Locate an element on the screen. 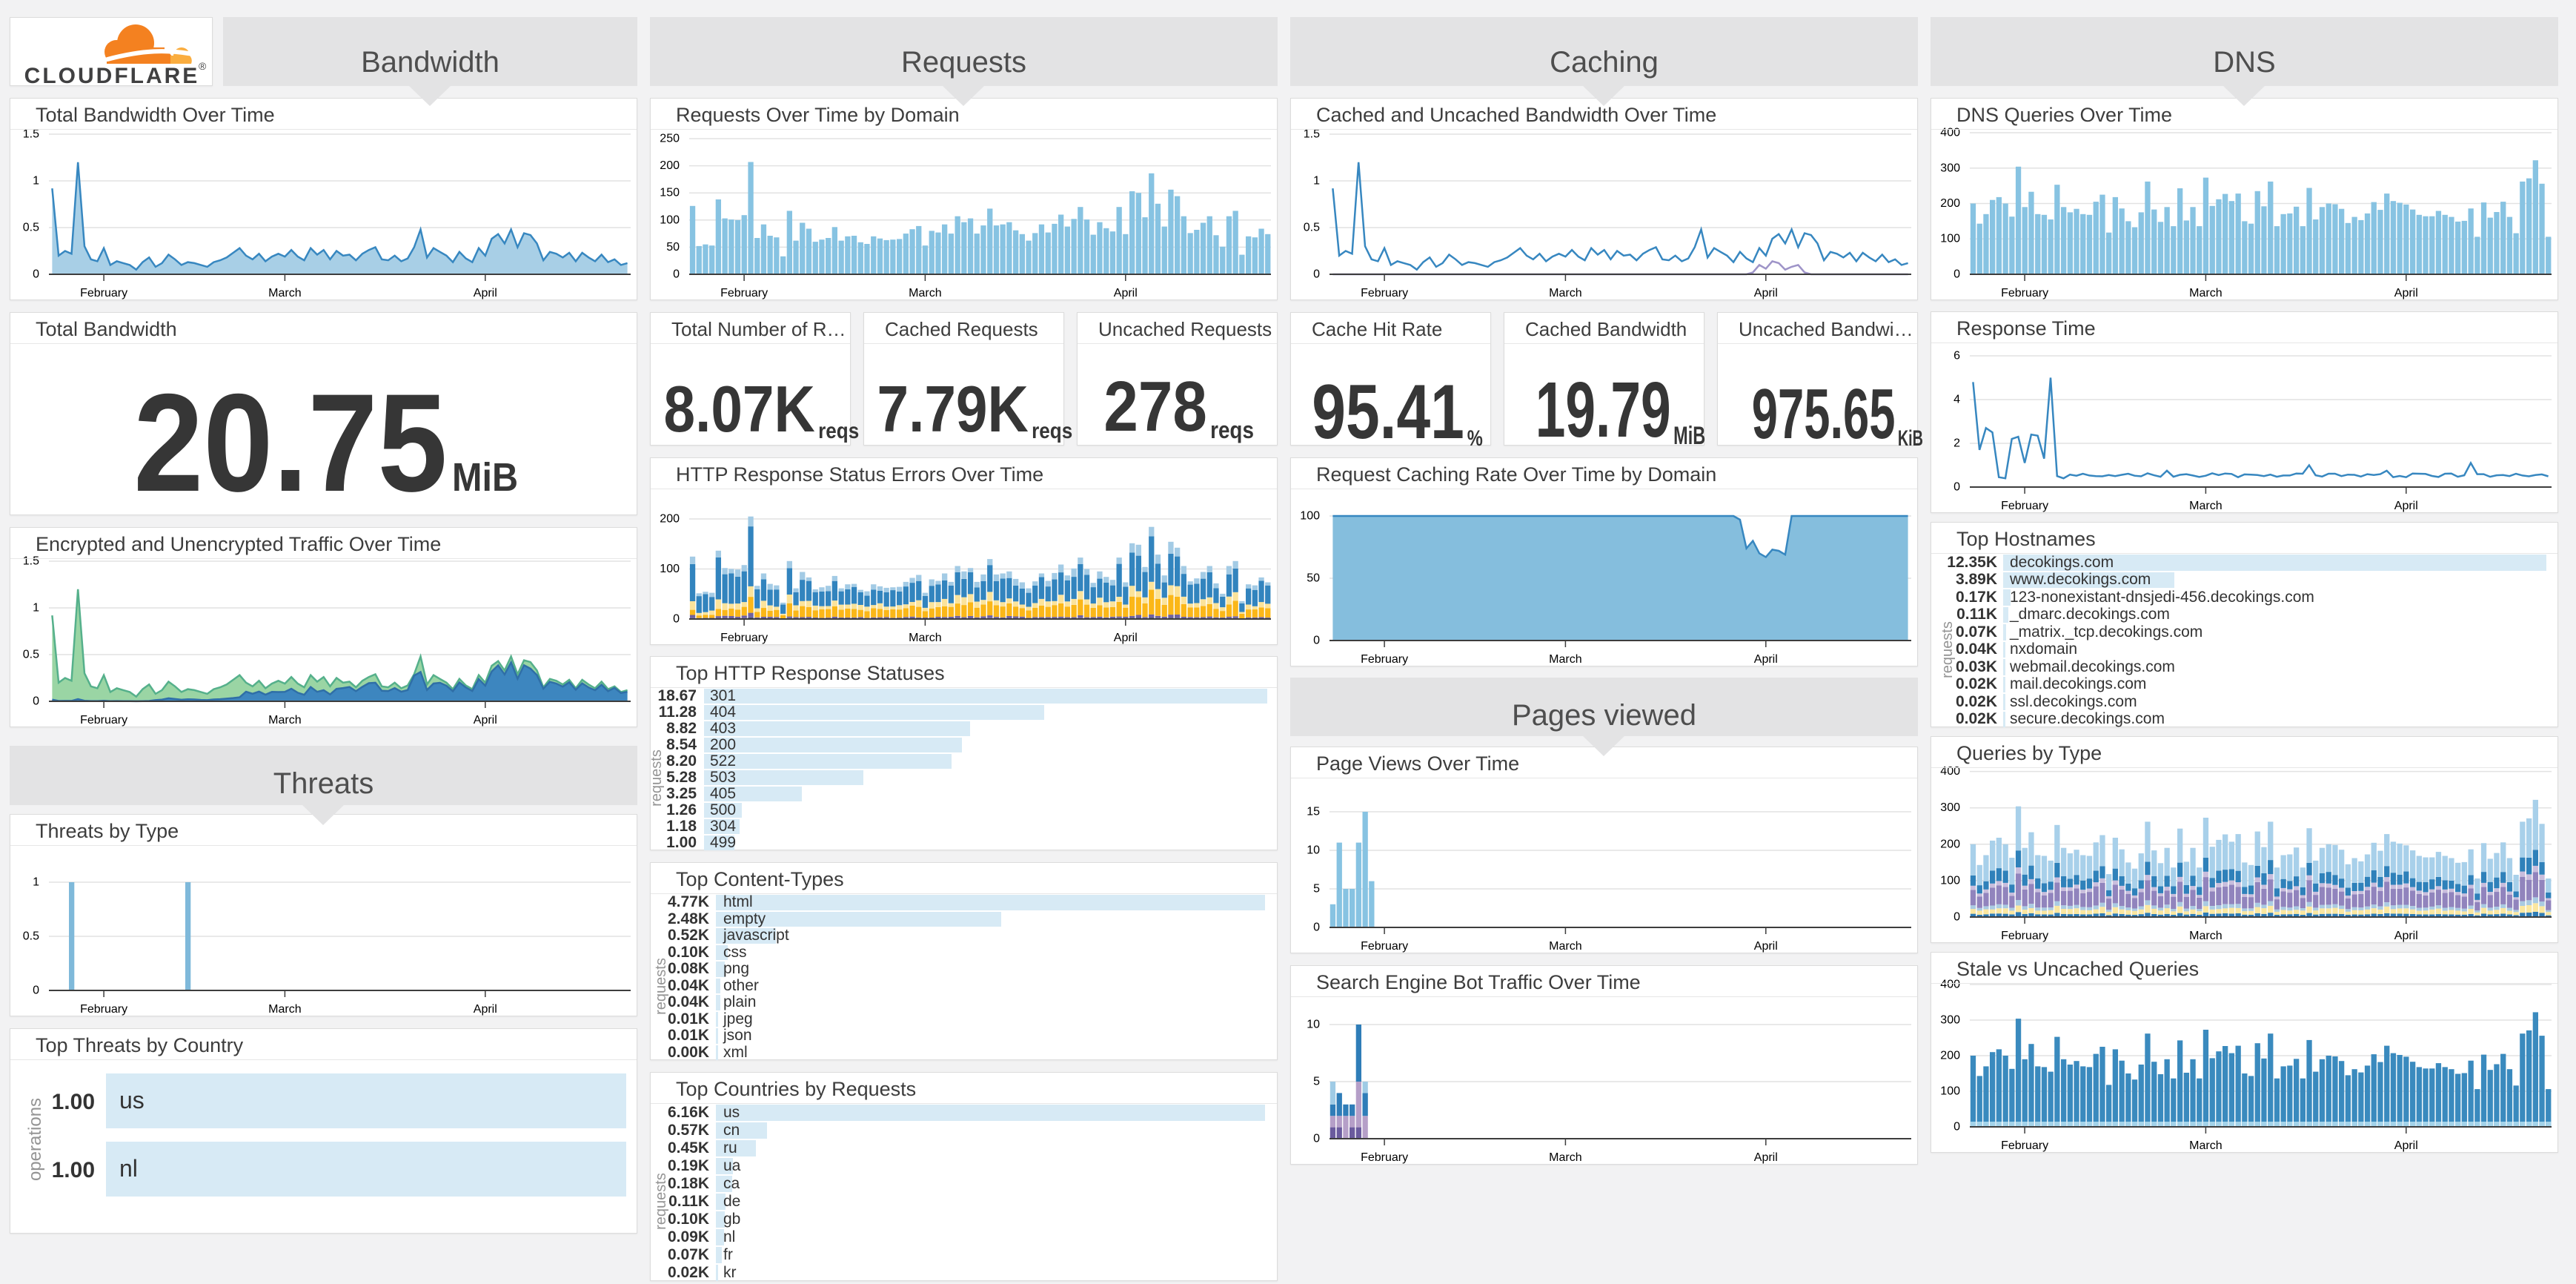 This screenshot has height=1284, width=2576. svg-text: 15 is located at coordinates (1313, 812).